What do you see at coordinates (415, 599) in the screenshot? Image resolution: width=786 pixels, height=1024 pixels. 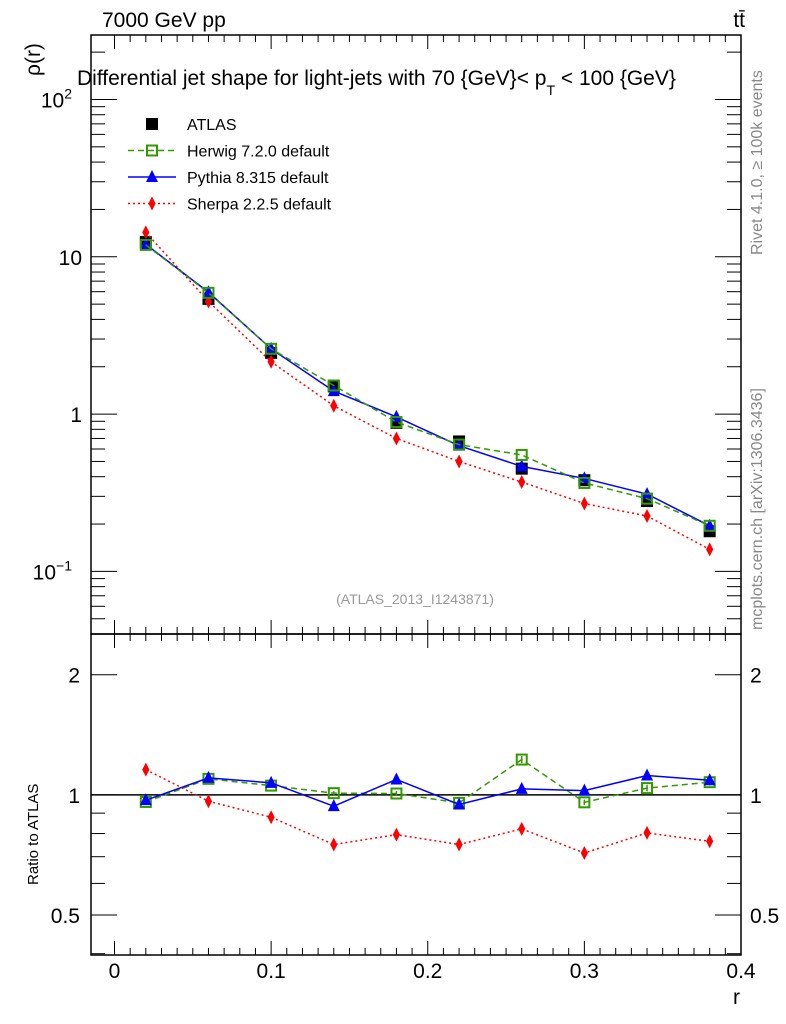 I see `analysis-watermark: (ATLAS_2013_I1243871)` at bounding box center [415, 599].